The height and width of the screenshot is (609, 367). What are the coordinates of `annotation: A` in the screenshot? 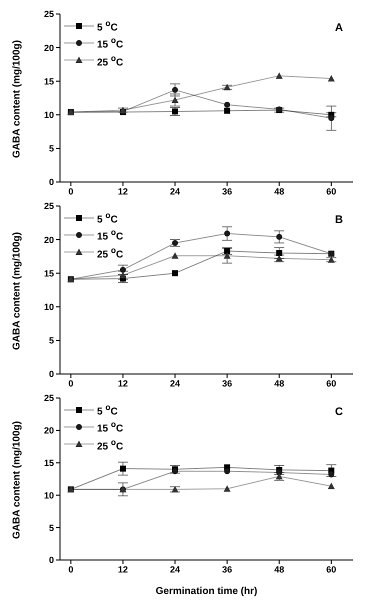 It's located at (339, 28).